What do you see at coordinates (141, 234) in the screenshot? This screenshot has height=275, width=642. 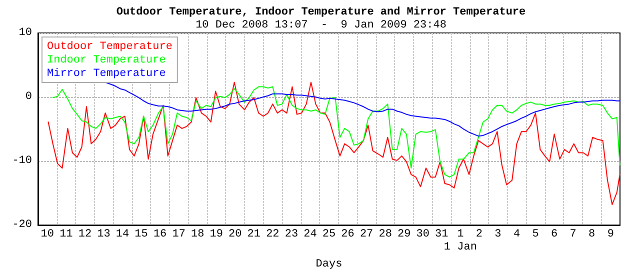 I see `x-tick-label: 15` at bounding box center [141, 234].